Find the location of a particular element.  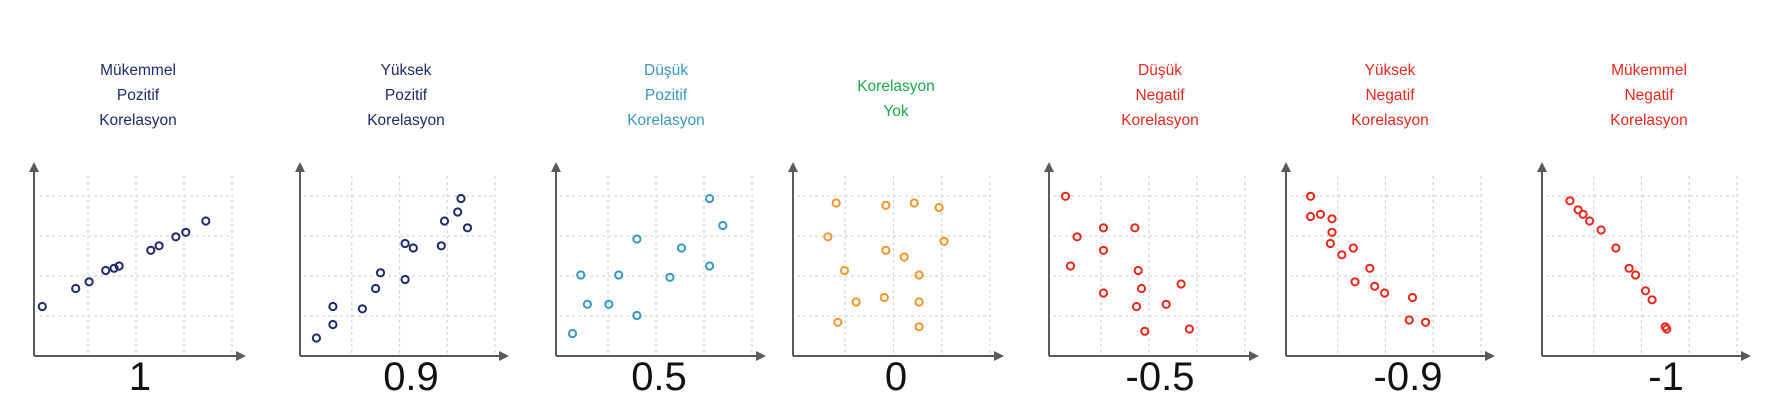

panel-title: Yüksek Negatif Korelasyon is located at coordinates (1390, 95).